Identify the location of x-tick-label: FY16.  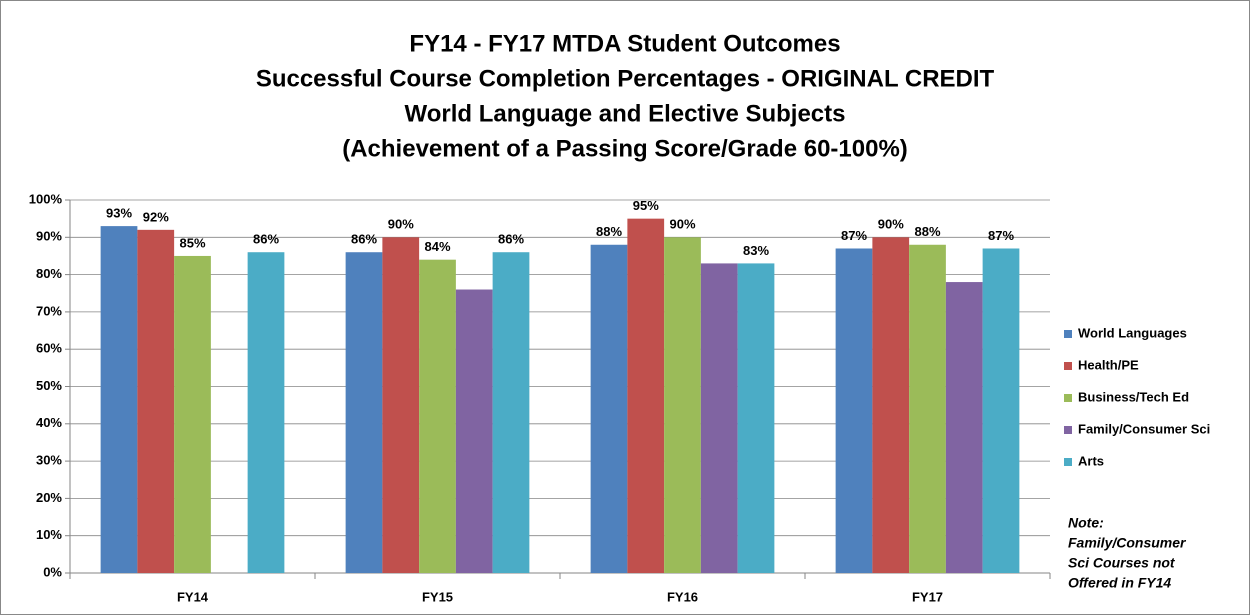
(682, 596).